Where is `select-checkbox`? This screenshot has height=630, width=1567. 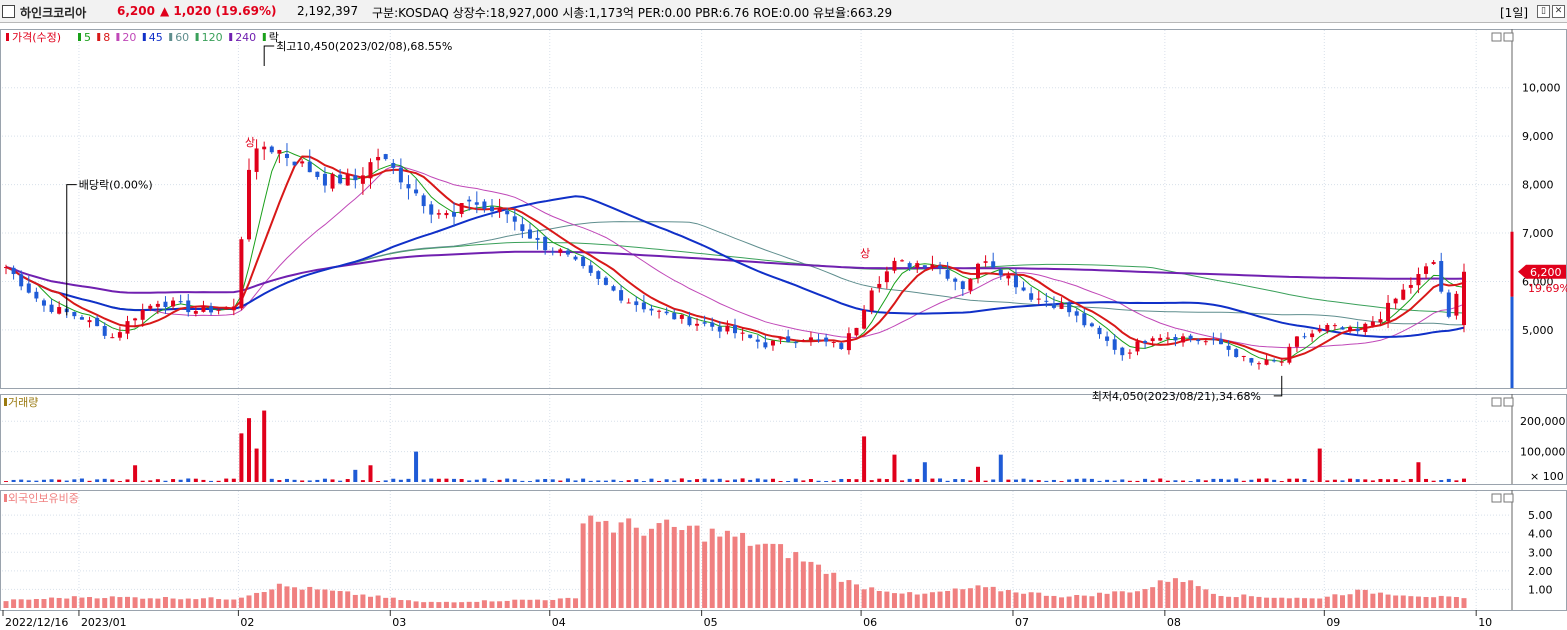 select-checkbox is located at coordinates (8, 11).